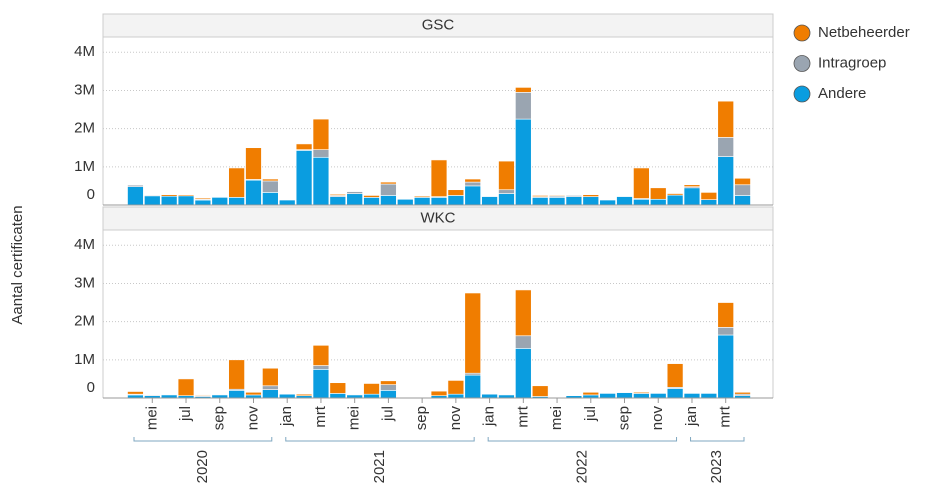 This screenshot has height=489, width=926. Describe the element at coordinates (151, 418) in the screenshot. I see `x-tick-label: mei` at that location.